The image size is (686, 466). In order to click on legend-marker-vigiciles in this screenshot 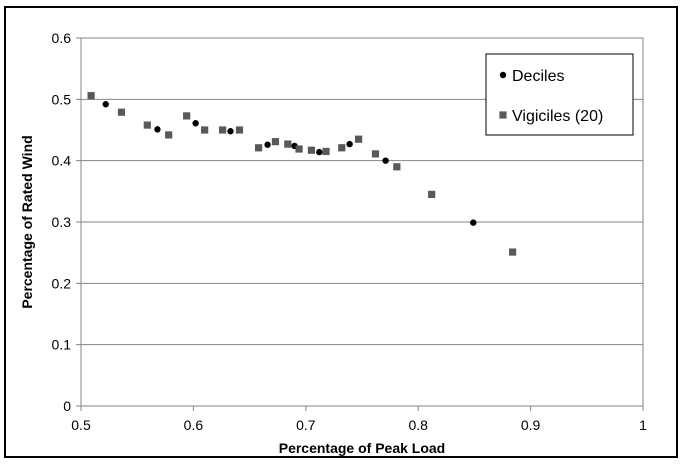, I will do `click(503, 115)`.